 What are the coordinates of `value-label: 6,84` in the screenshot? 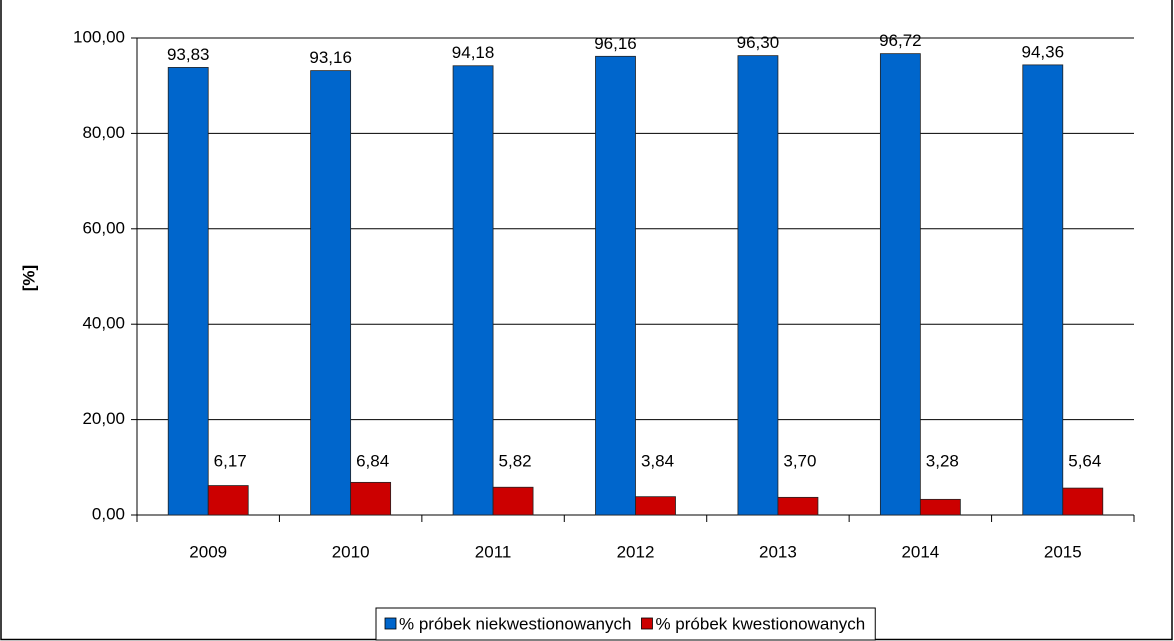 It's located at (372, 460).